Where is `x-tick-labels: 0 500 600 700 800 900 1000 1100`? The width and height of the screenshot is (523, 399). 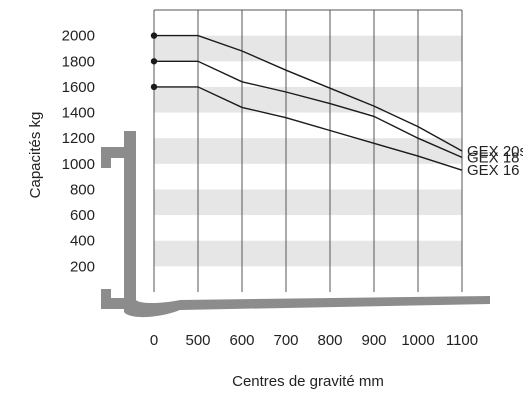 x-tick-labels: 0 500 600 700 800 900 1000 1100 is located at coordinates (314, 340).